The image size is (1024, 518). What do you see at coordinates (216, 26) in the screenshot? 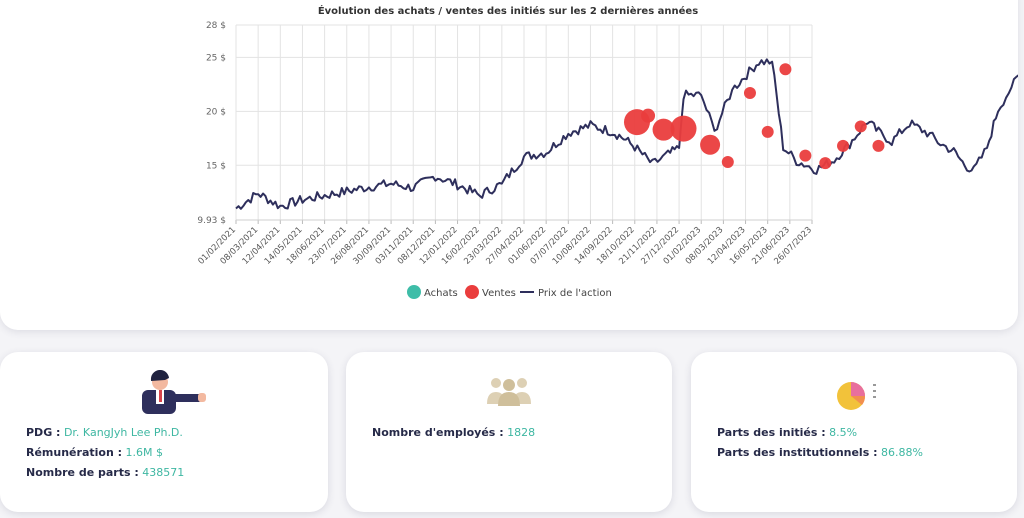
I see `y-tick-label: 28 $` at bounding box center [216, 26].